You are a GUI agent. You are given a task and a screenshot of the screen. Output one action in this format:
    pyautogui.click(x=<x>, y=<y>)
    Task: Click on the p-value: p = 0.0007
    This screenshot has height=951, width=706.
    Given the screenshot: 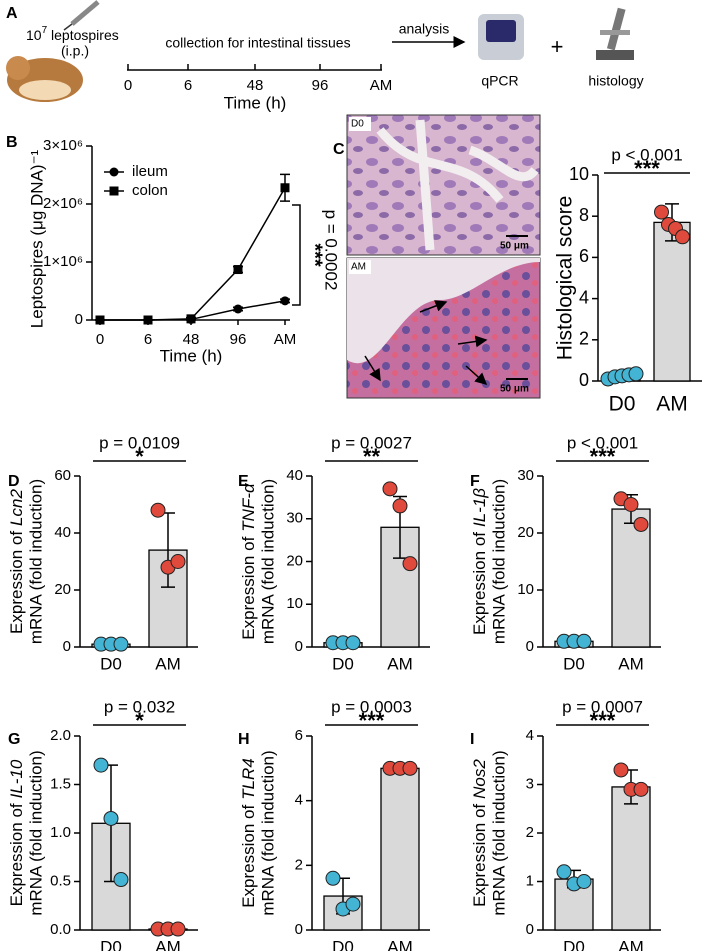 What is the action you would take?
    pyautogui.click(x=602, y=706)
    